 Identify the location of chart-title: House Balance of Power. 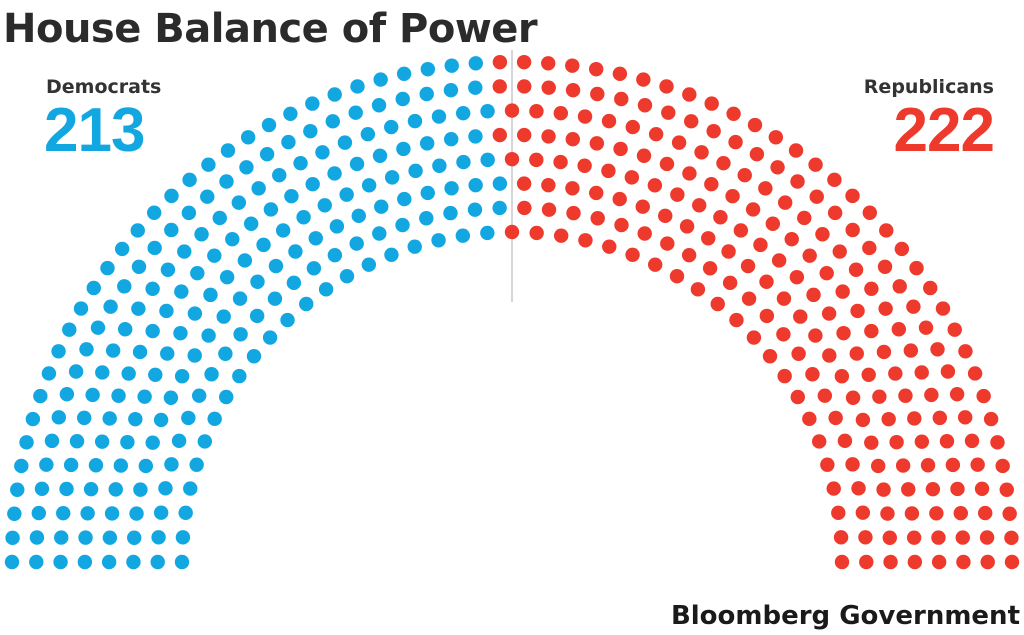
(270, 29).